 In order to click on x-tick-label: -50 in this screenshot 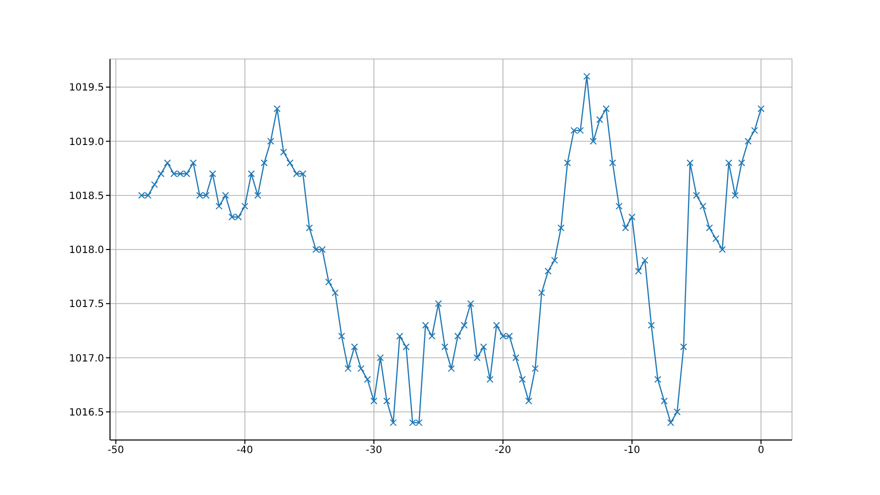, I will do `click(116, 450)`.